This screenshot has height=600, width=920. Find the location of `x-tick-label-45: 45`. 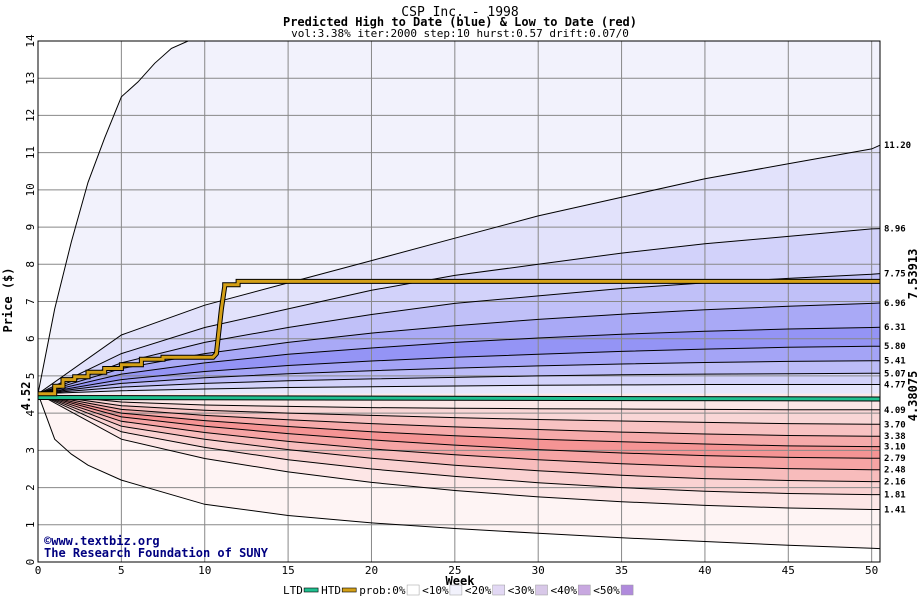

x-tick-label-45: 45 is located at coordinates (788, 570).